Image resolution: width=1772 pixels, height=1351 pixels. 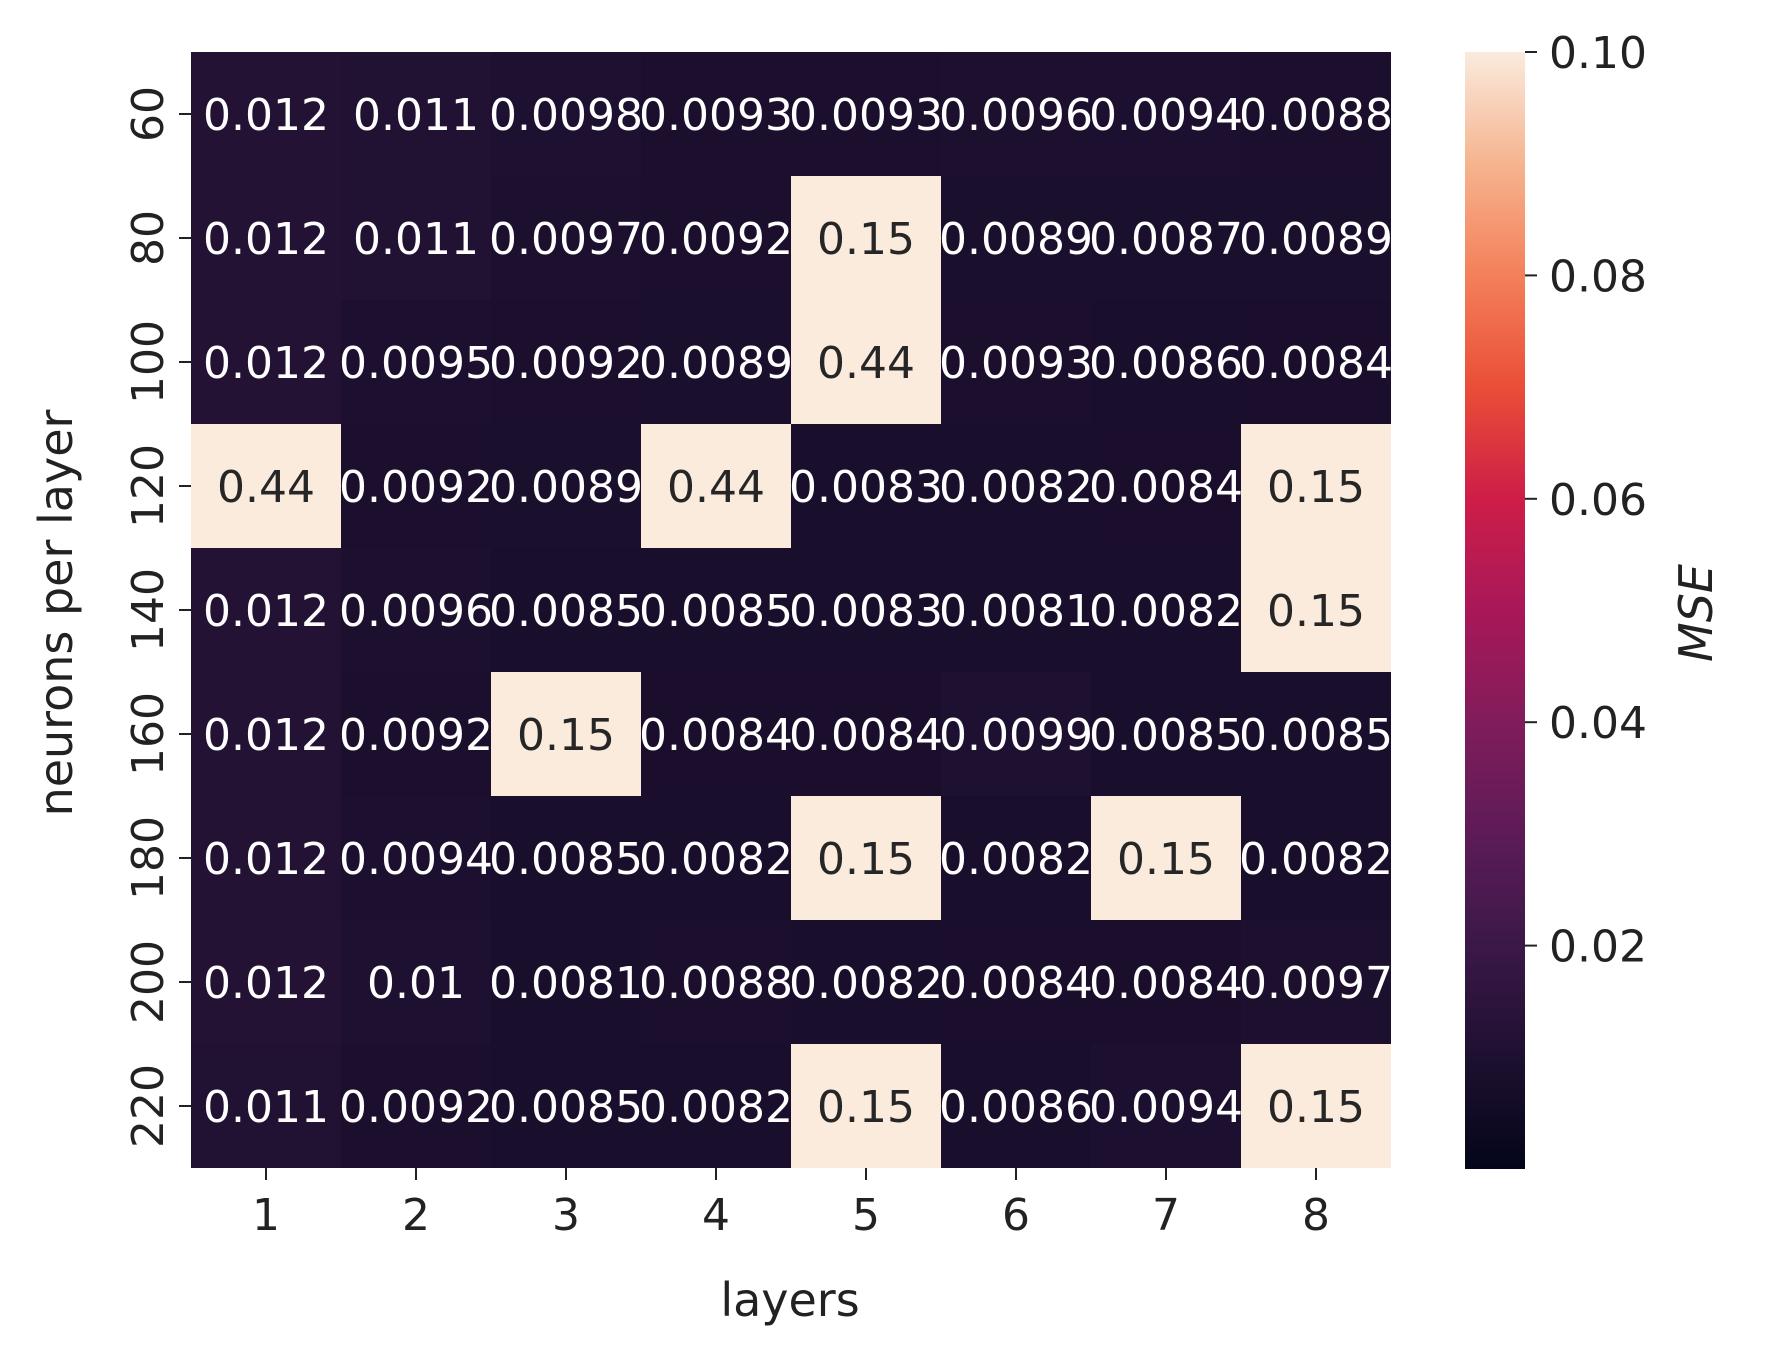 What do you see at coordinates (148, 982) in the screenshot?
I see `y-tick-label: 200` at bounding box center [148, 982].